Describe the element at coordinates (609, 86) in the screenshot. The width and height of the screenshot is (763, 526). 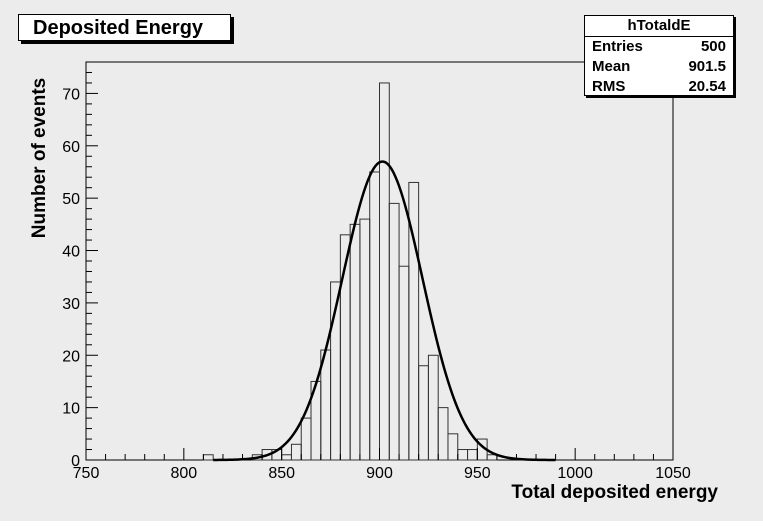
I see `stats-label: RMS` at that location.